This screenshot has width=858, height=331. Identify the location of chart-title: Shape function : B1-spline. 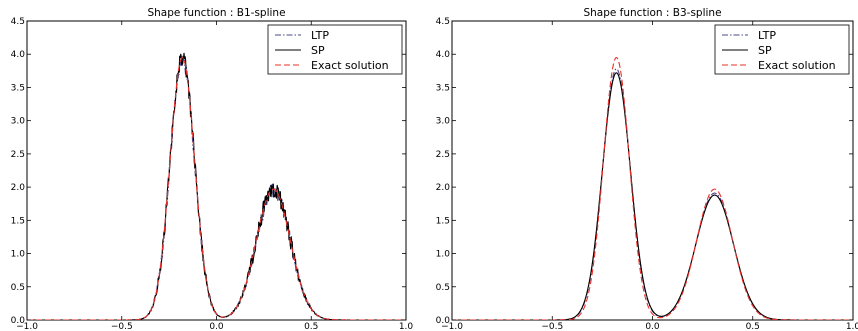
(216, 13).